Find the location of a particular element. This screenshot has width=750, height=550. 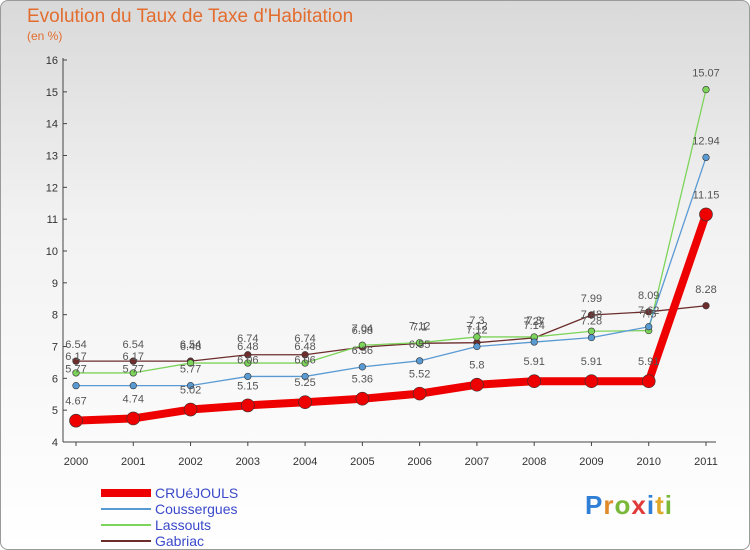

data-label: 5.8 is located at coordinates (476, 366).